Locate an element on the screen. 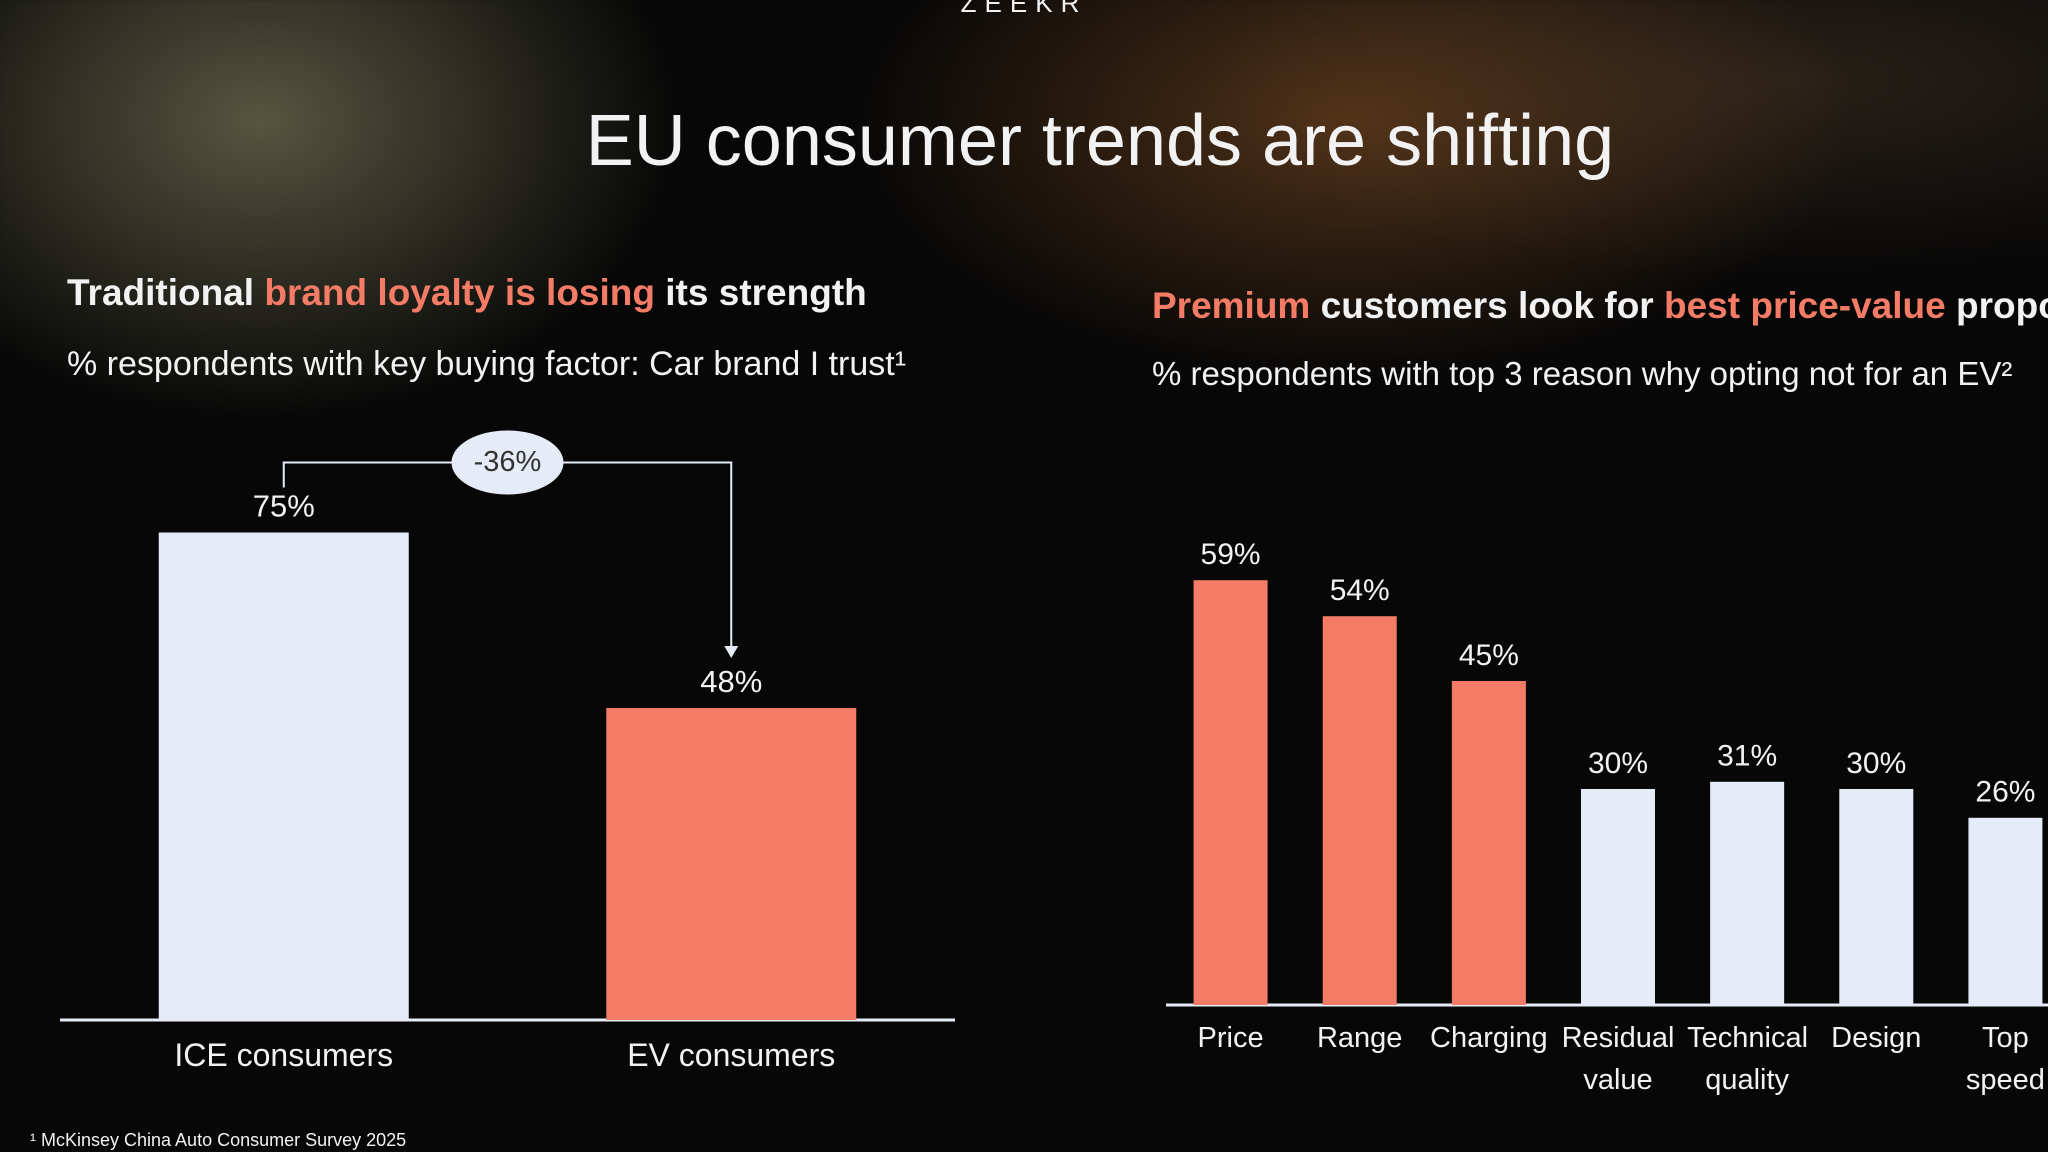 Image resolution: width=2048 pixels, height=1152 pixels. title-segment: Traditional is located at coordinates (166, 292).